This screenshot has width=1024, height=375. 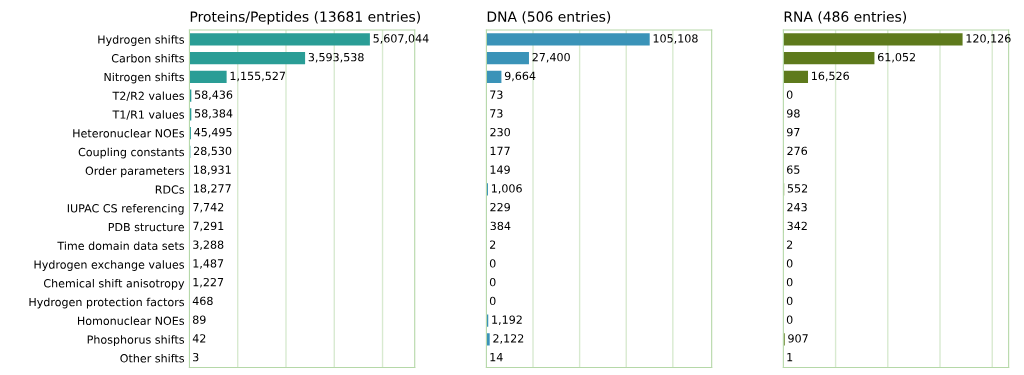 What do you see at coordinates (845, 17) in the screenshot?
I see `chart-title: RNA (486 entries)` at bounding box center [845, 17].